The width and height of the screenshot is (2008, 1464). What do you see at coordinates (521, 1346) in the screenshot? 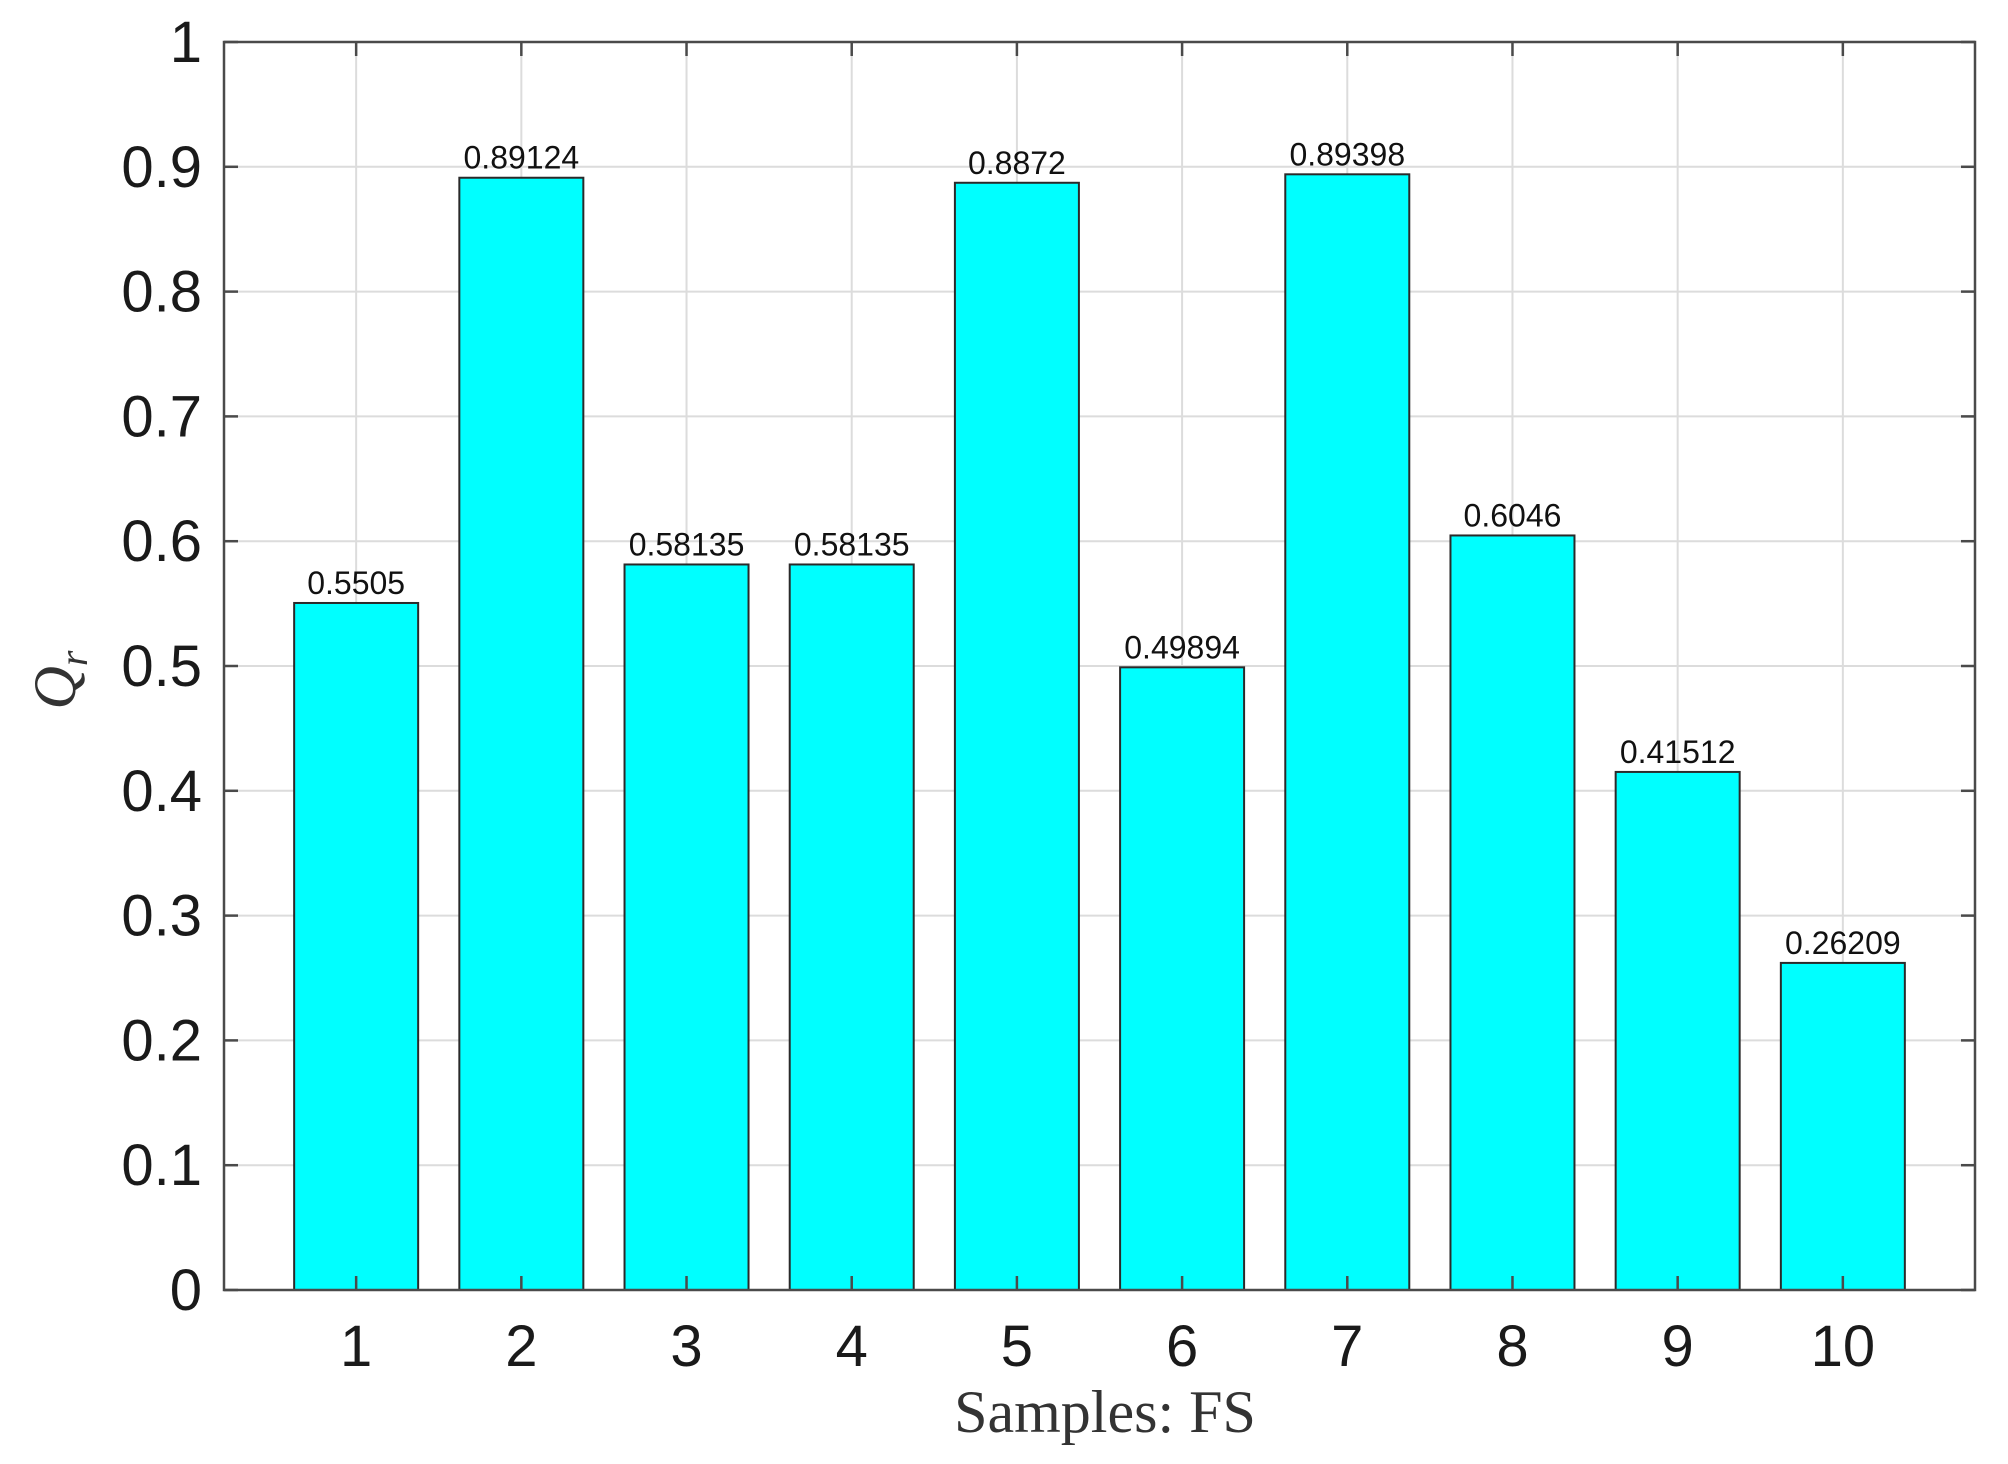
I see `x-tick-label: 2` at bounding box center [521, 1346].